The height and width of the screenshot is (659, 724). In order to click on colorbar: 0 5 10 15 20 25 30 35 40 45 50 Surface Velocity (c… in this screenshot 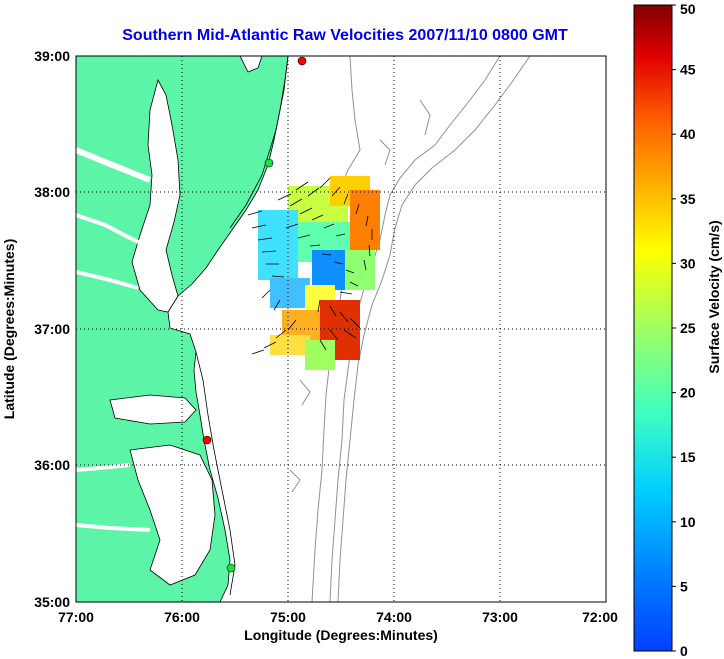, I will do `click(677, 330)`.